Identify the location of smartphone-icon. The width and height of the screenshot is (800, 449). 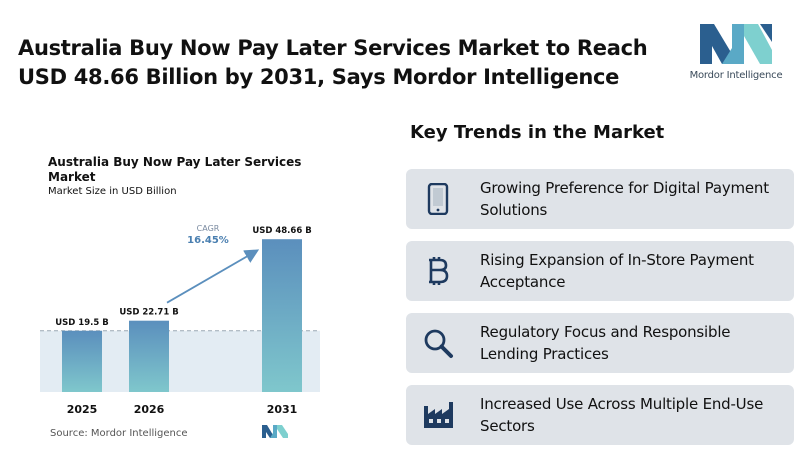
(438, 199).